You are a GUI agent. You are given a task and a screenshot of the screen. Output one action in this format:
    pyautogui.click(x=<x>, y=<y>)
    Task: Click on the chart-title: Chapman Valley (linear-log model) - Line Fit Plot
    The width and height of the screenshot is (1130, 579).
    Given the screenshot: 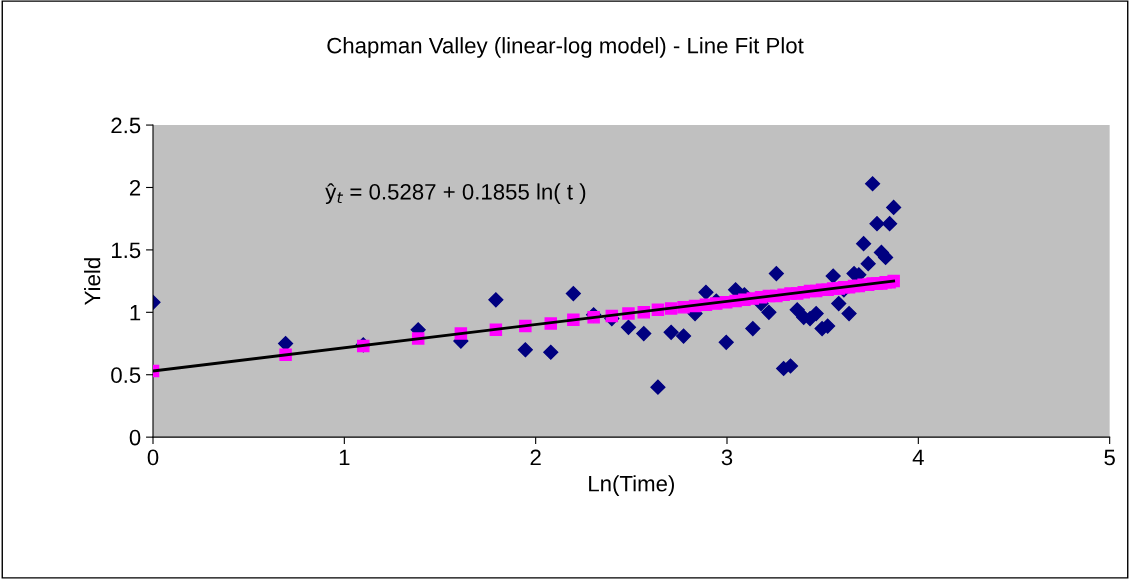 What is the action you would take?
    pyautogui.click(x=565, y=47)
    